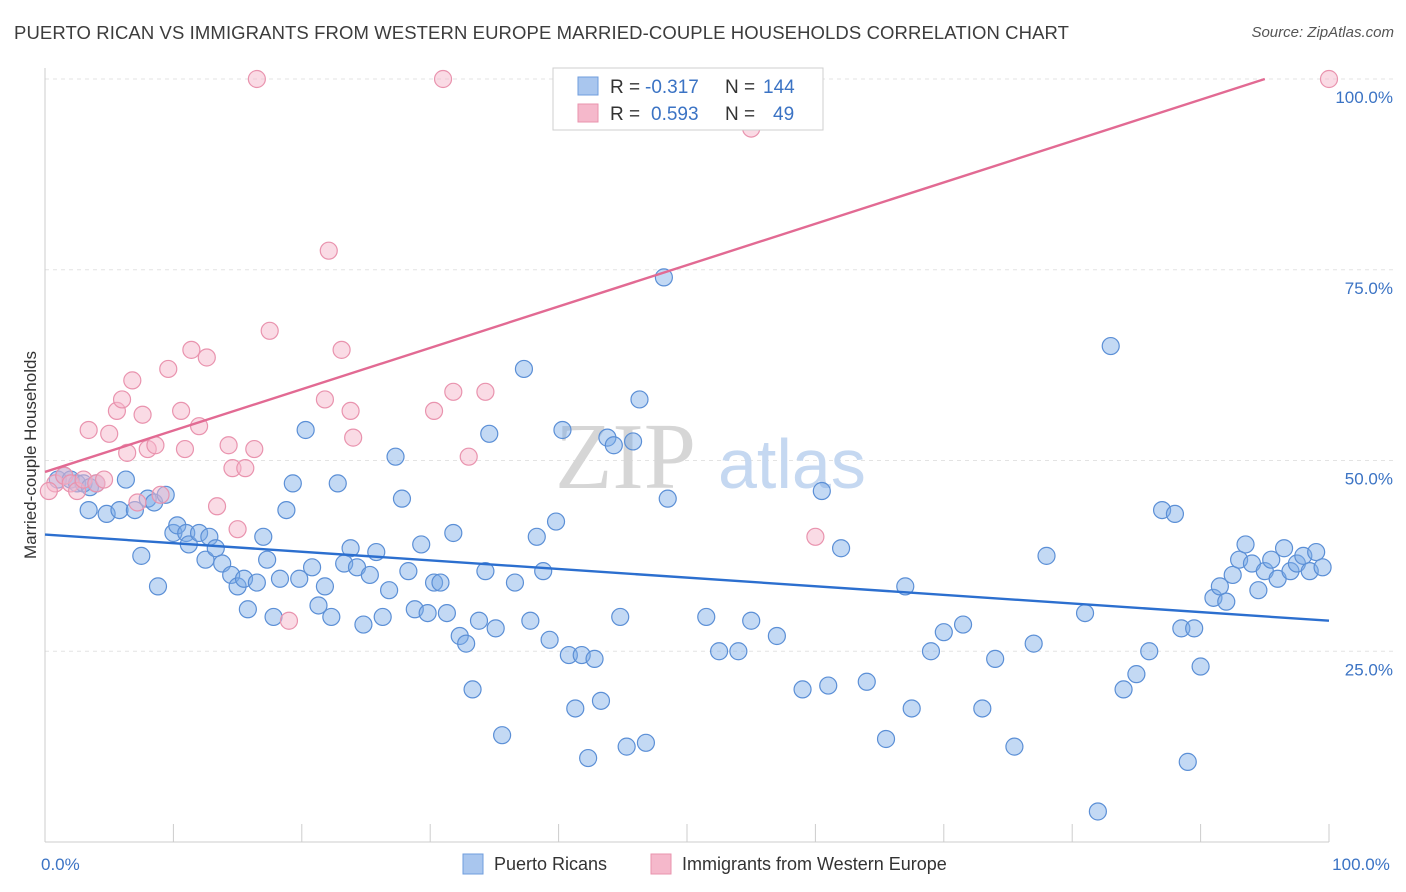 The image size is (1406, 892). What do you see at coordinates (814, 864) in the screenshot?
I see `bottom-legend-western-europe: Immigrants from Western Europe` at bounding box center [814, 864].